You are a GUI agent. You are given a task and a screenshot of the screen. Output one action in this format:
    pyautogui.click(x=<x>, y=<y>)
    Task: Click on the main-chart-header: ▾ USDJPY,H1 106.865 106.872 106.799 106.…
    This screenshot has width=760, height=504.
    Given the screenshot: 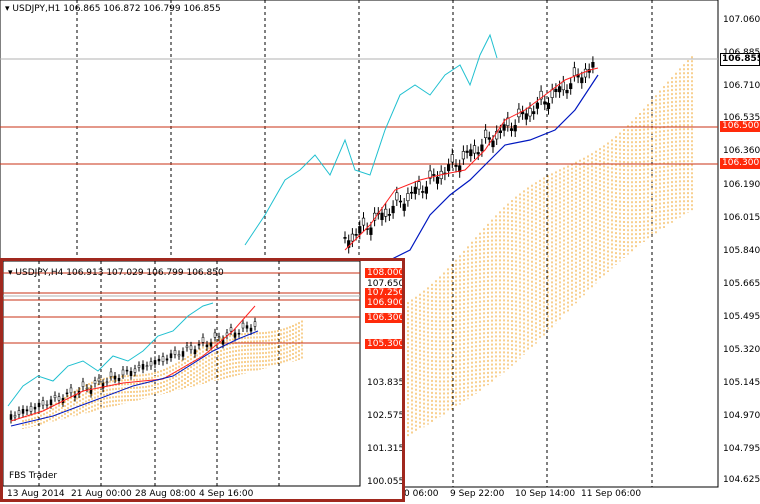 What is the action you would take?
    pyautogui.click(x=113, y=9)
    